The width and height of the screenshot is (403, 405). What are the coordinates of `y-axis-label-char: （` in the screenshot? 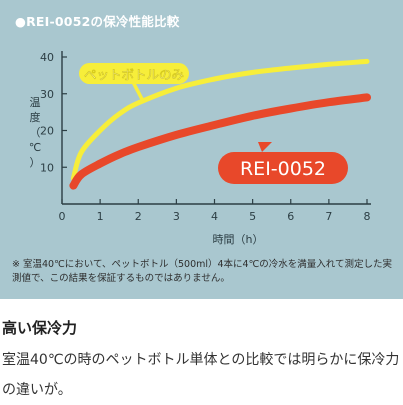 It's located at (35, 132).